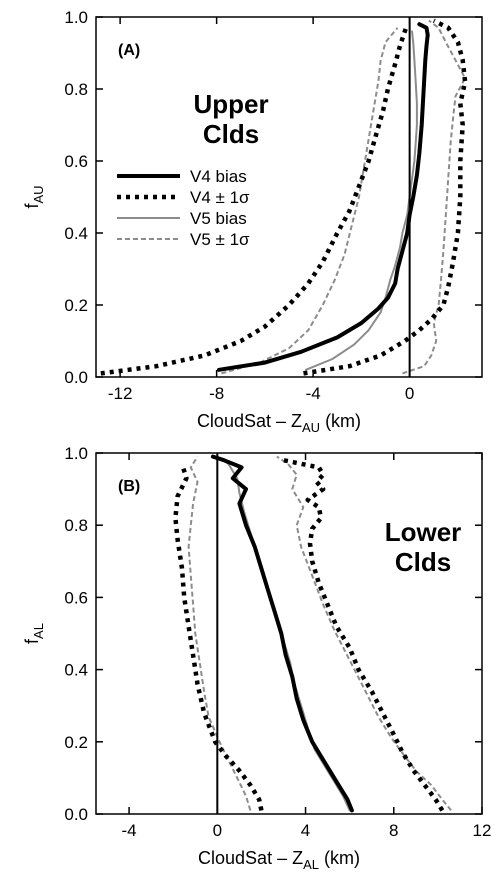  Describe the element at coordinates (183, 208) in the screenshot. I see `legend: V4 bias V4 ± 1σ V5 bias V5 ± 1σ` at that location.